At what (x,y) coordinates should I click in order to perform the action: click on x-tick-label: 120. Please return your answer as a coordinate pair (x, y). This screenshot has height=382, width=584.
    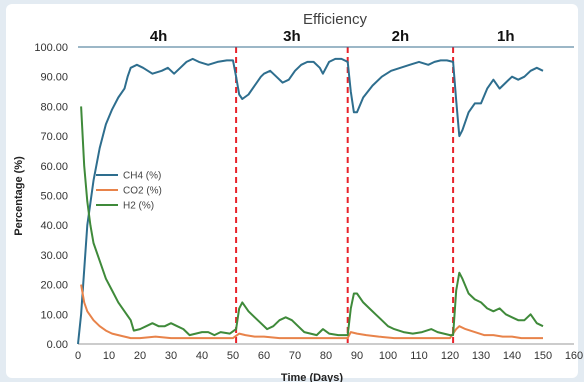
    Looking at the image, I should click on (450, 356).